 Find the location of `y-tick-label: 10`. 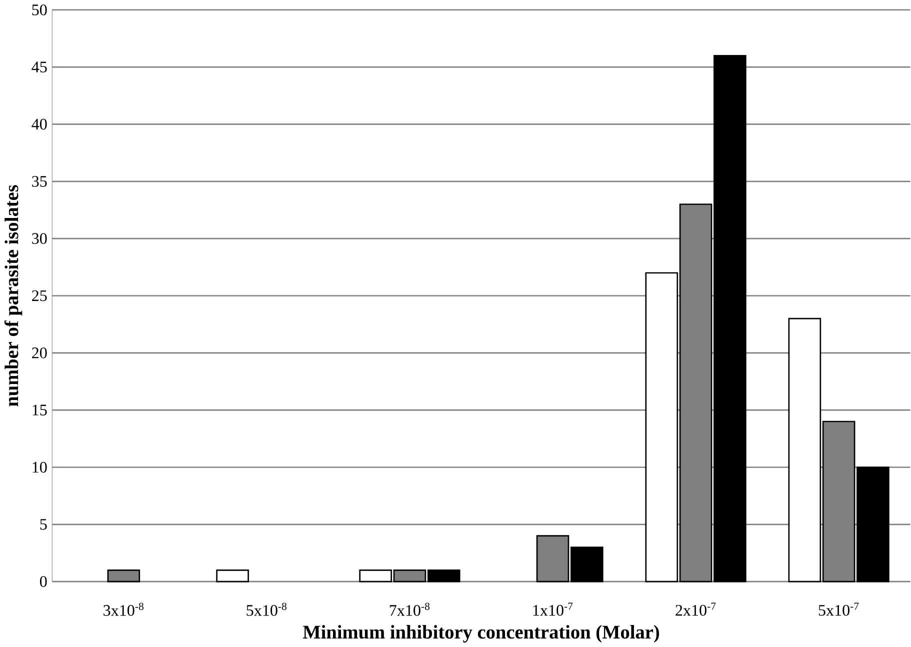

y-tick-label: 10 is located at coordinates (39, 467).